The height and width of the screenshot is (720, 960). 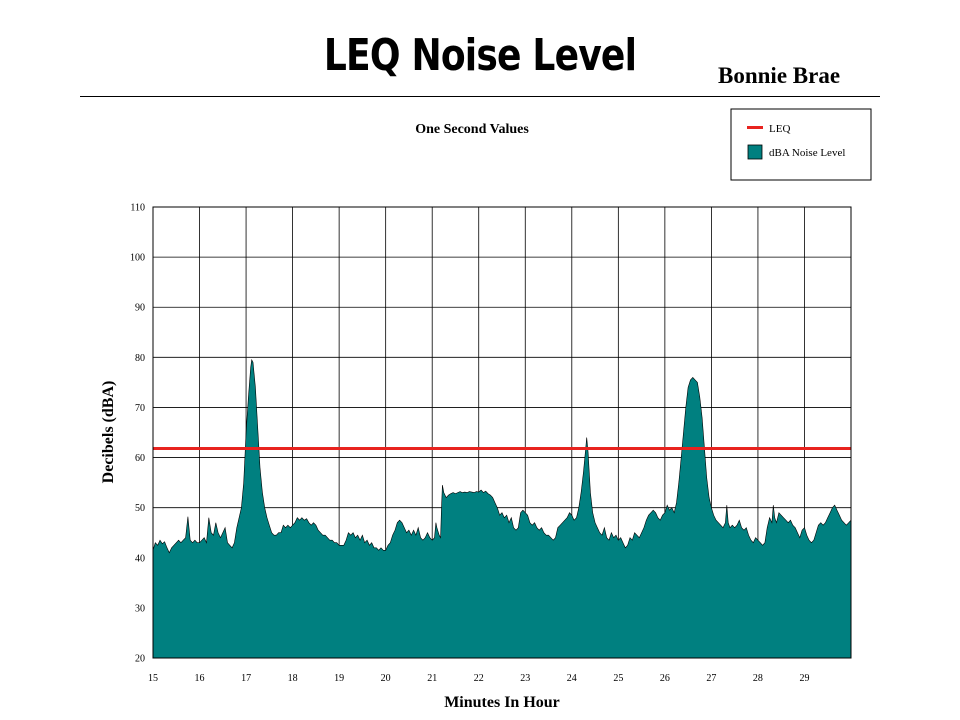 I want to click on y-tick-label: 50, so click(x=140, y=508).